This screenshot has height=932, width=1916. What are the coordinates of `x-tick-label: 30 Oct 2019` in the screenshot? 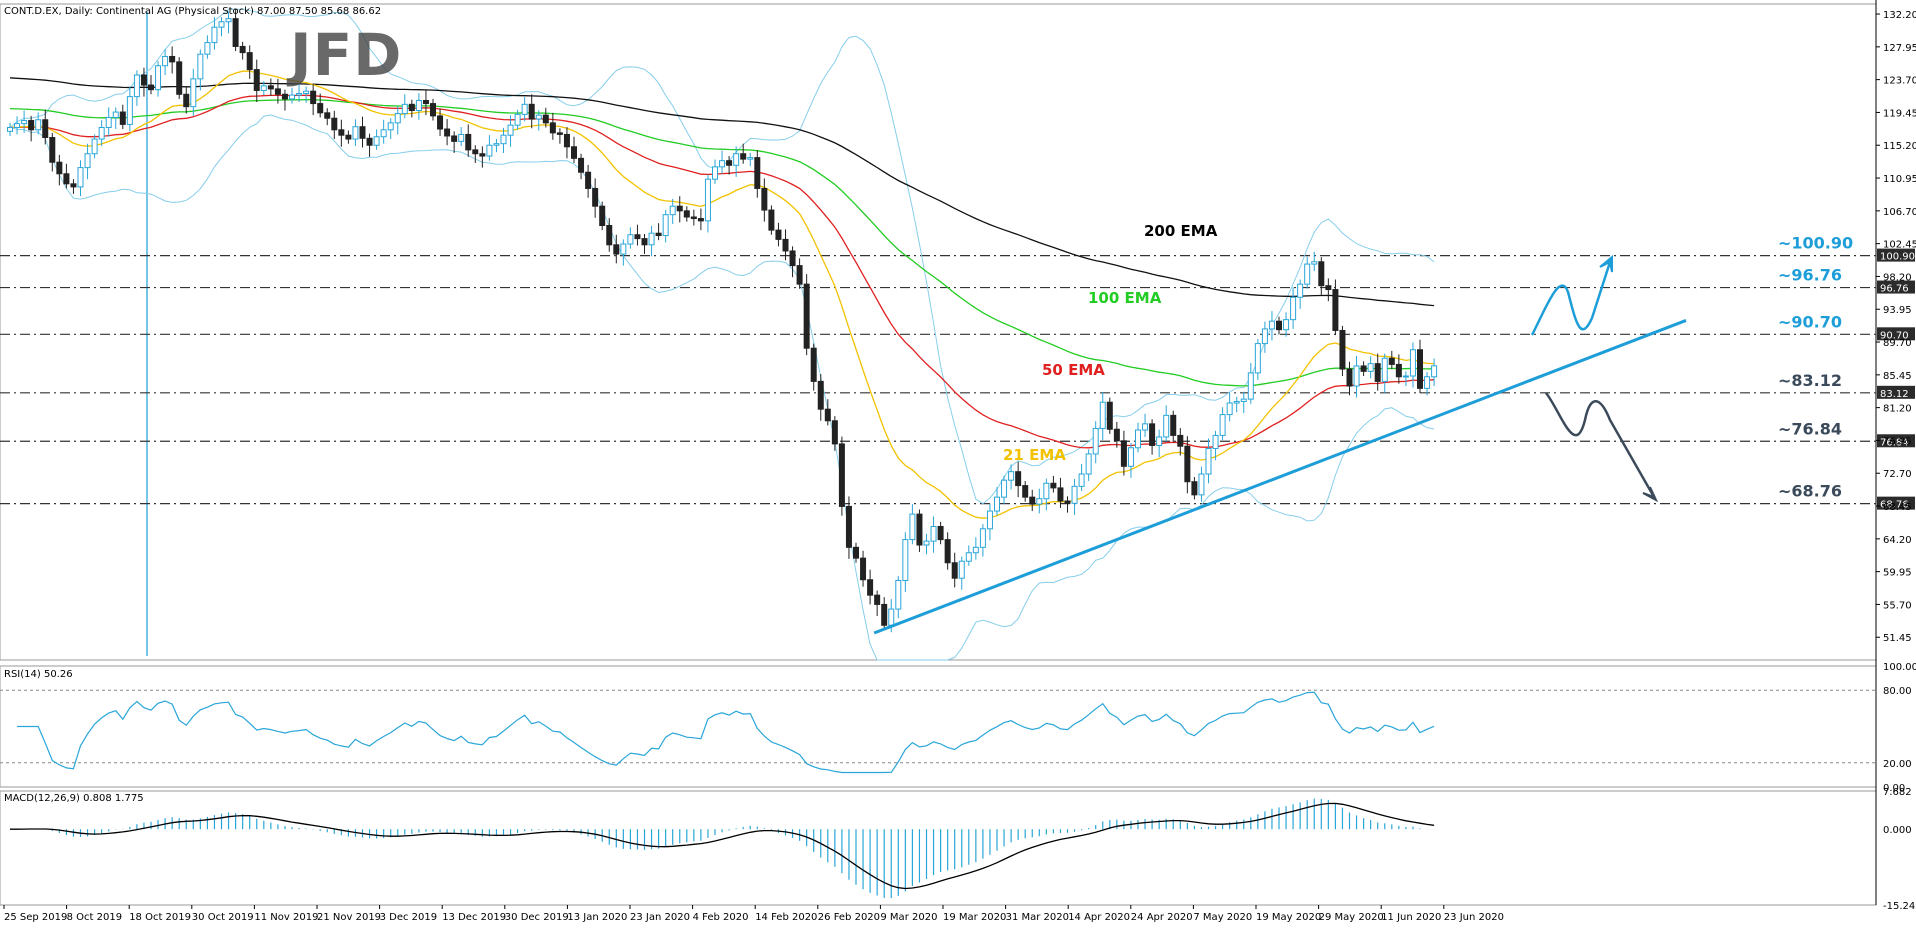 It's located at (223, 917).